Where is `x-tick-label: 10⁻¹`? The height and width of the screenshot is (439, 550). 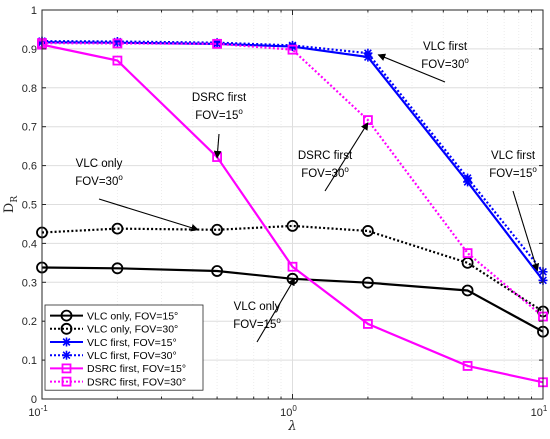
x-tick-label: 10⁻¹ is located at coordinates (38, 411).